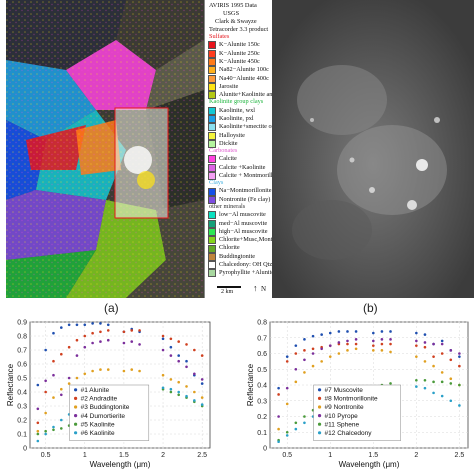 Image resolution: width=474 pixels, height=474 pixels. Describe the element at coordinates (246, 265) in the screenshot. I see `legend-label: Chalcedony: OH Qtz` at that location.